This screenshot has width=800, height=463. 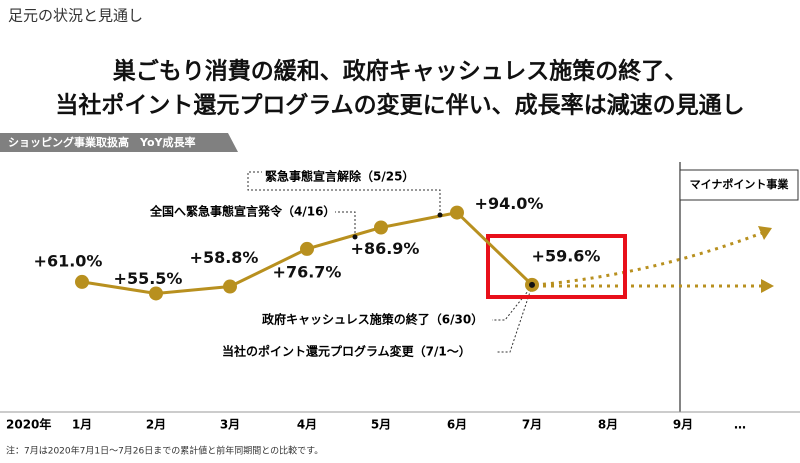 I want to click on value-label: +59.6%, so click(x=566, y=255).